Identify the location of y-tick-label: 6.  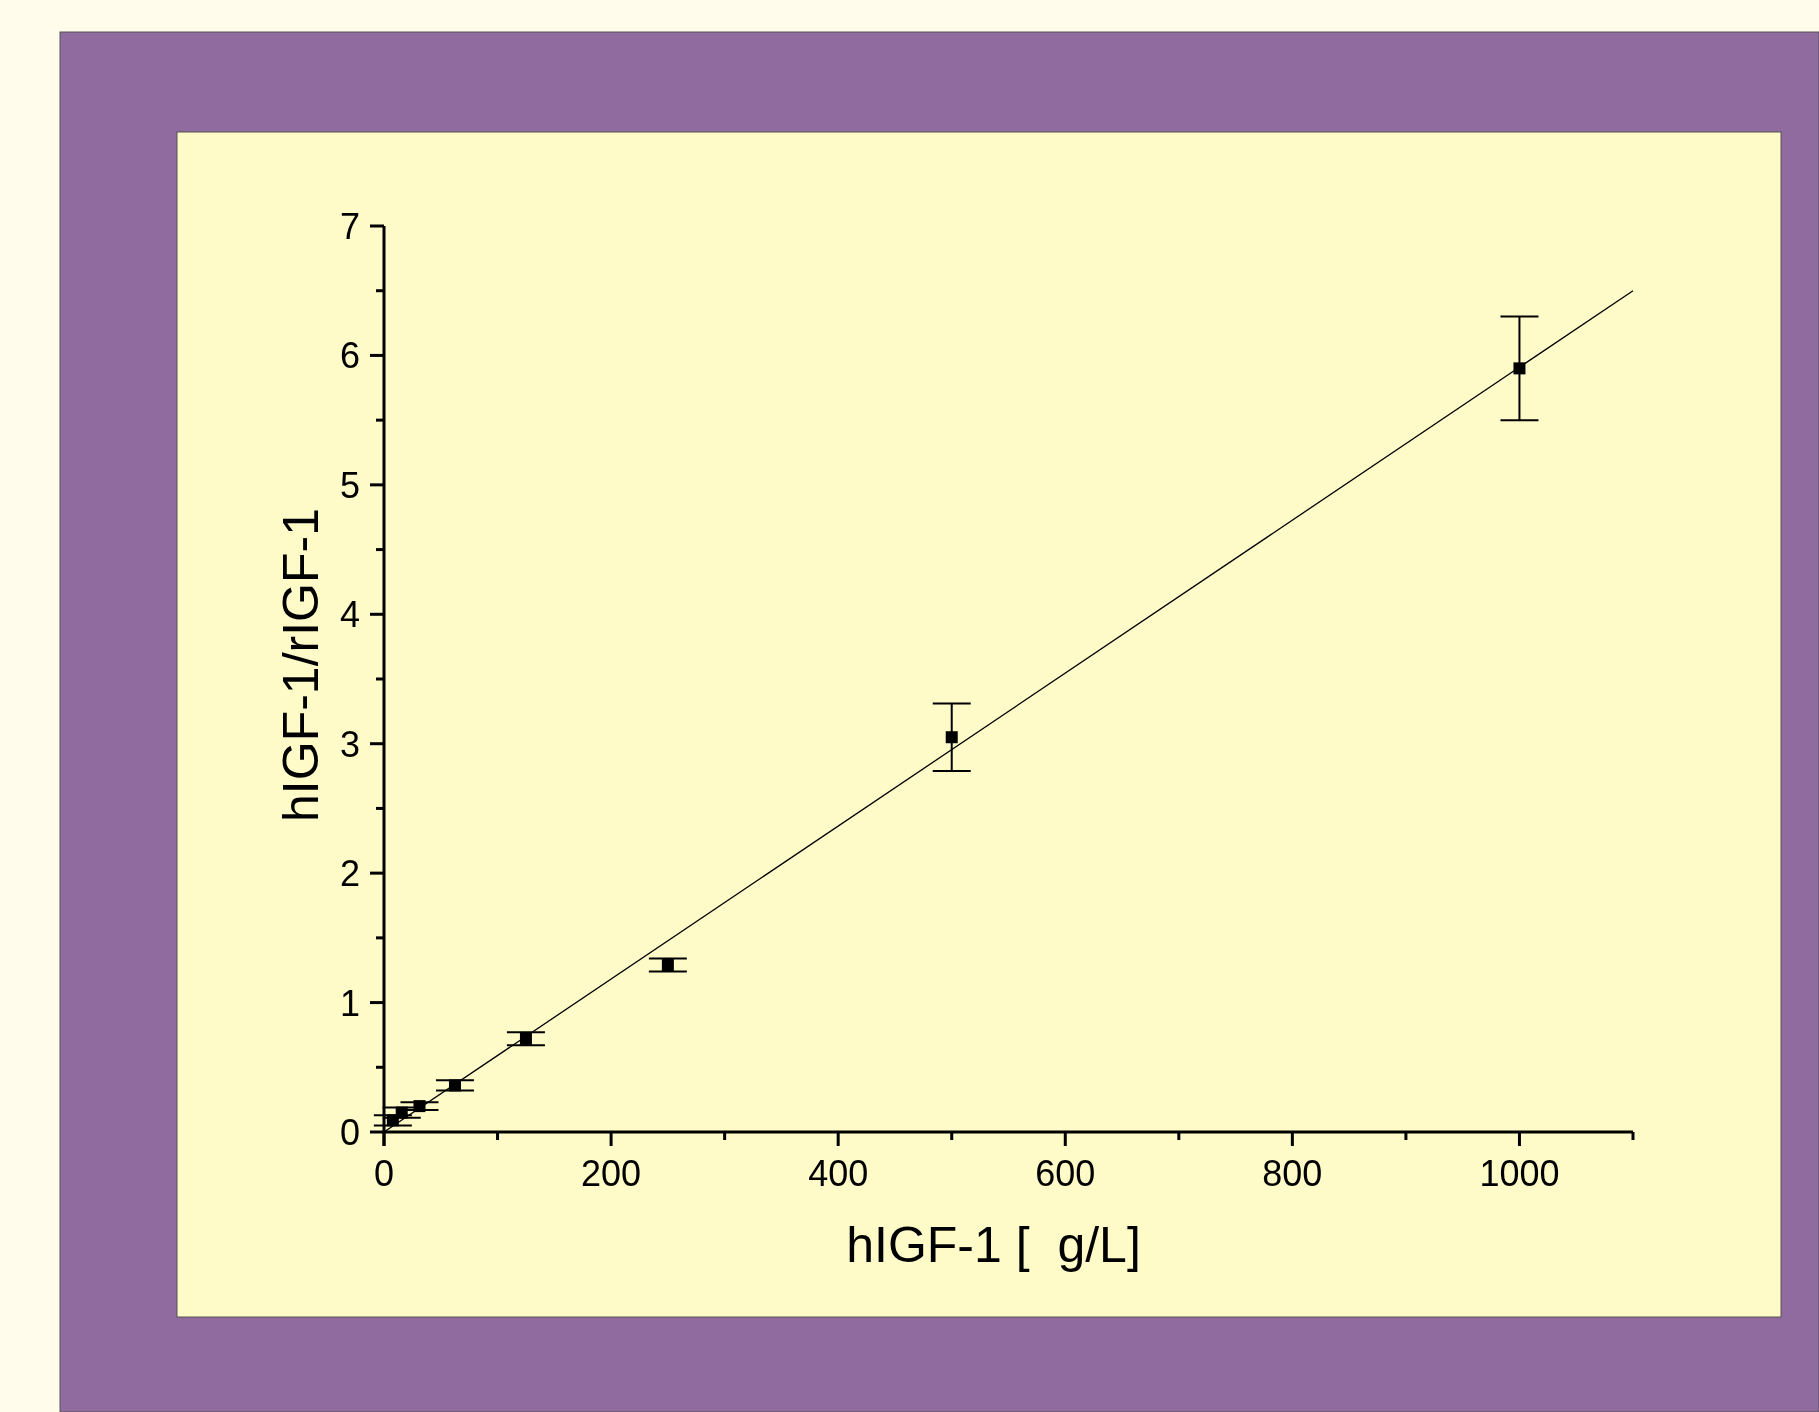
(349, 356).